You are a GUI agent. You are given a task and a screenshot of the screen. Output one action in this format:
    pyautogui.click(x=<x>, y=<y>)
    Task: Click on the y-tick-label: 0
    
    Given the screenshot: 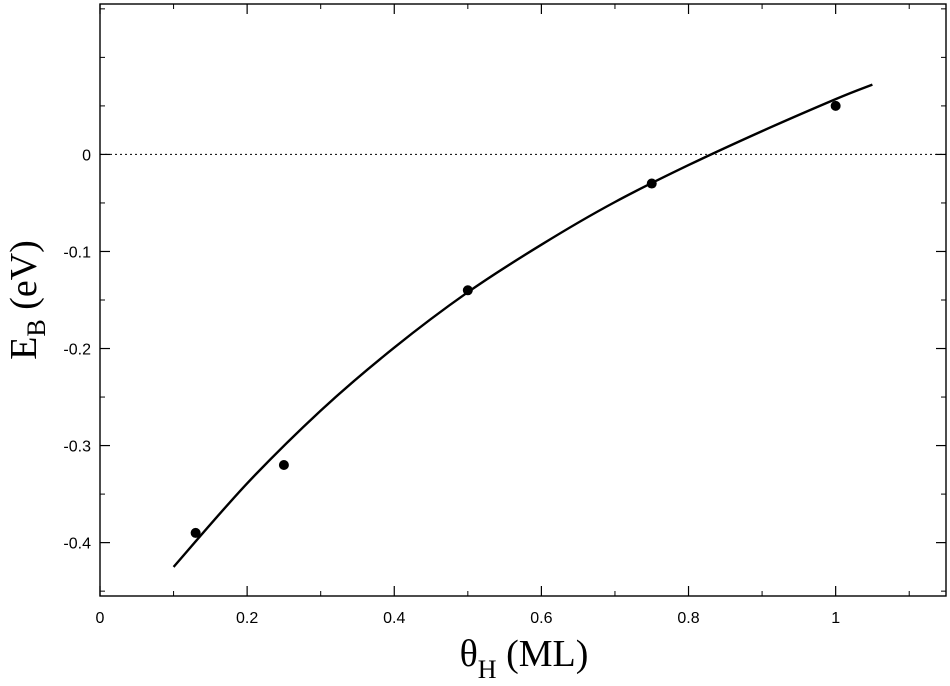 What is the action you would take?
    pyautogui.click(x=86, y=155)
    